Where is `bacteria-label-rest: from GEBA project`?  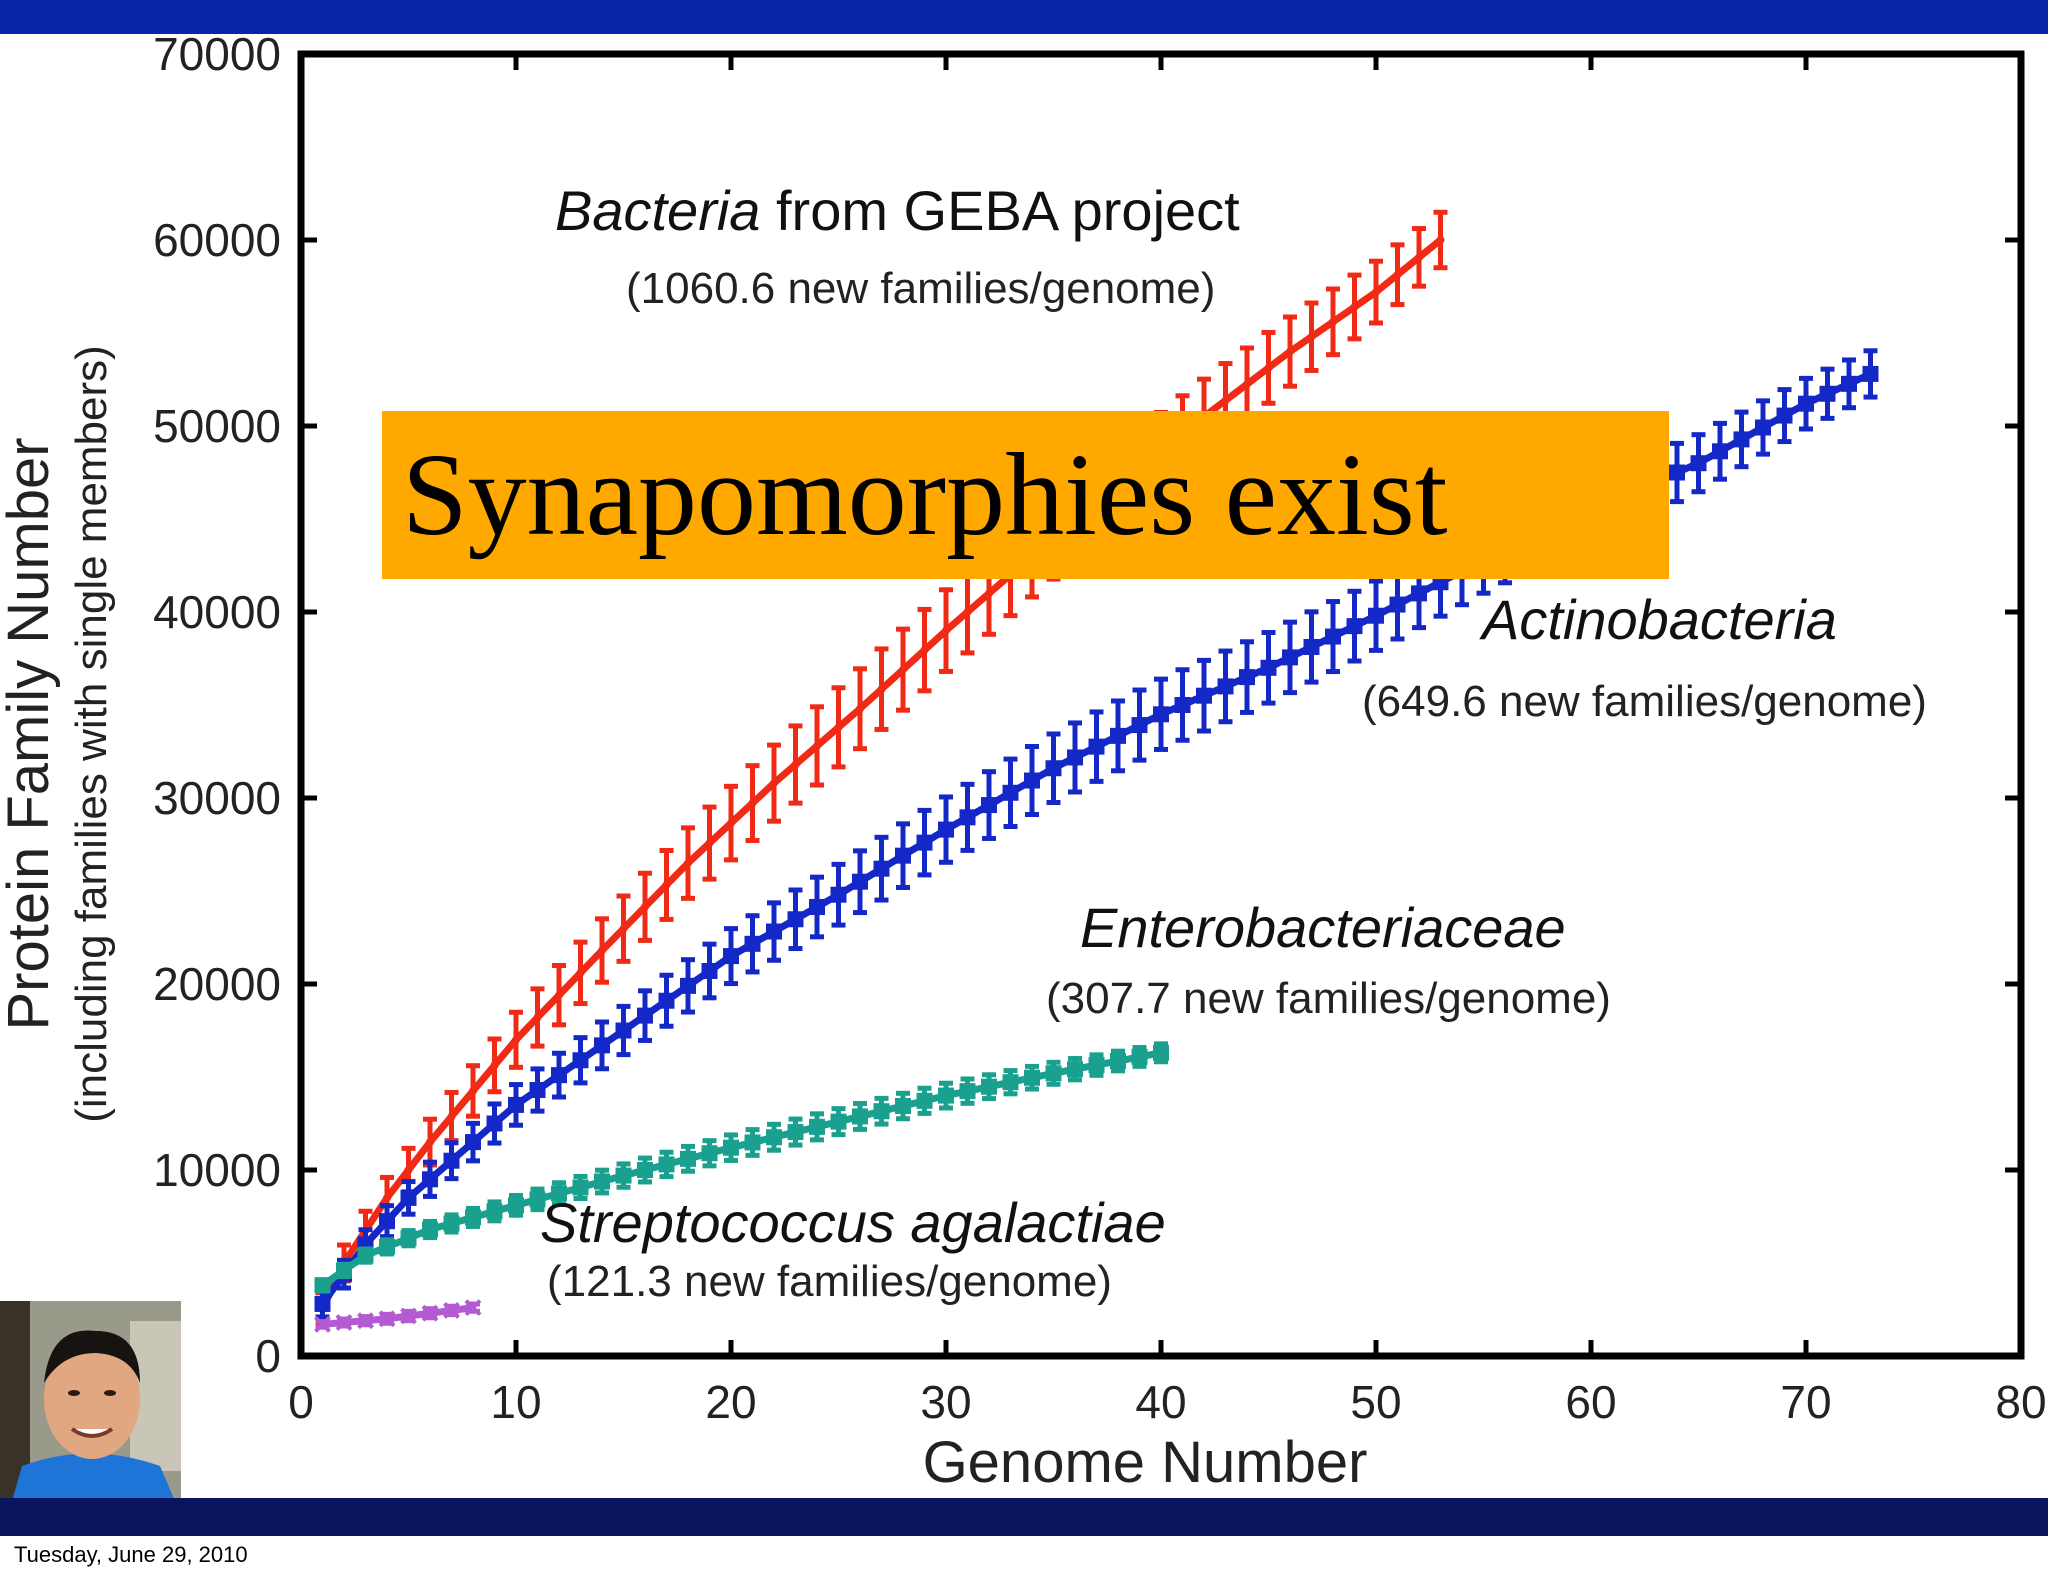
bacteria-label-rest: from GEBA project is located at coordinates (1000, 210).